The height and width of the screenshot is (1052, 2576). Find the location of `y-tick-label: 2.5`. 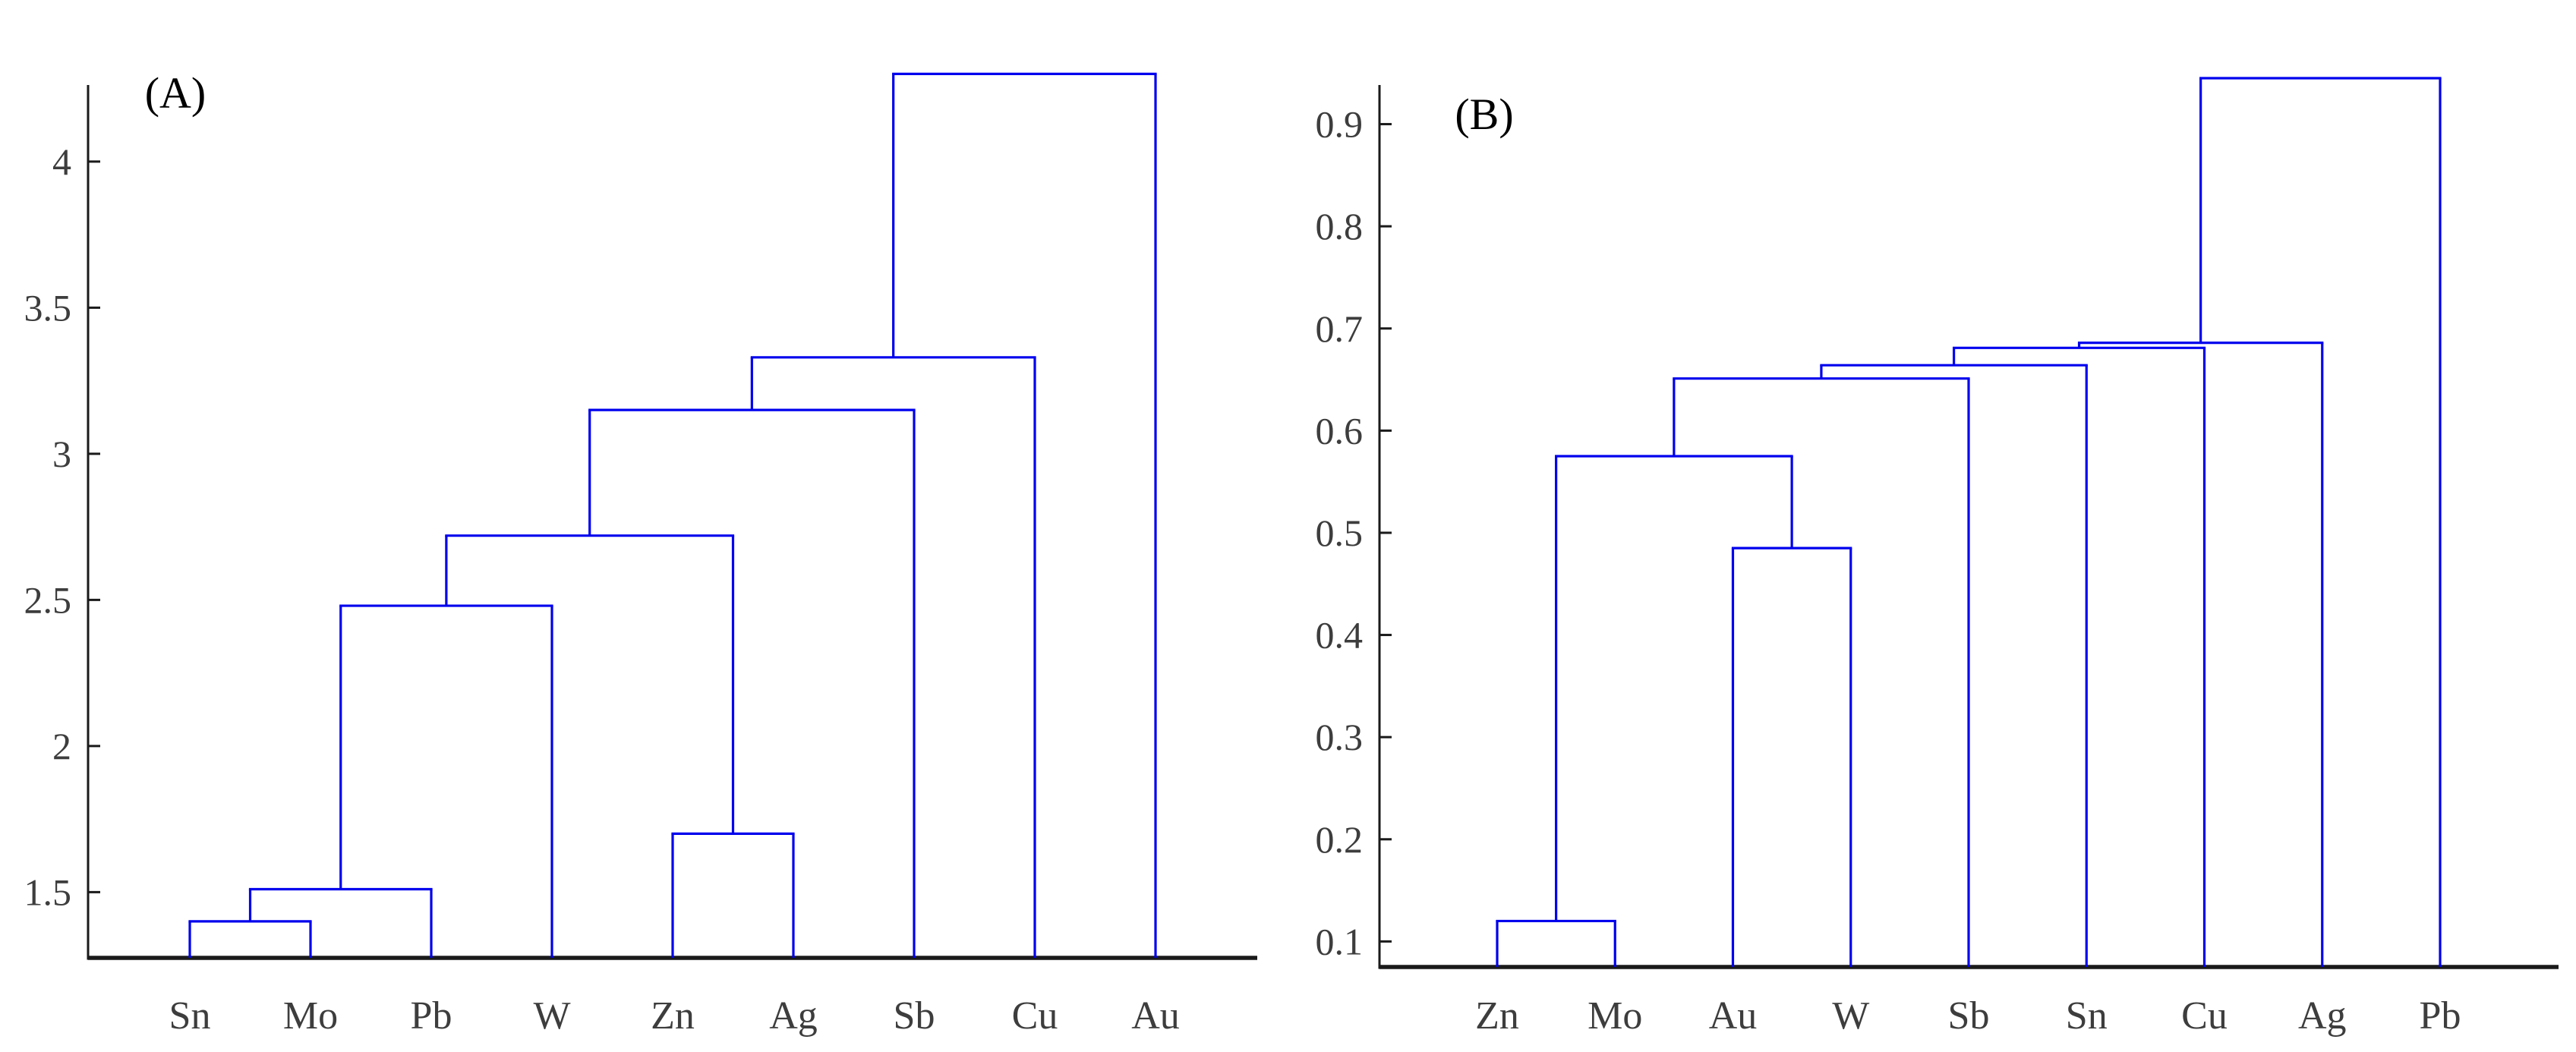

y-tick-label: 2.5 is located at coordinates (48, 599).